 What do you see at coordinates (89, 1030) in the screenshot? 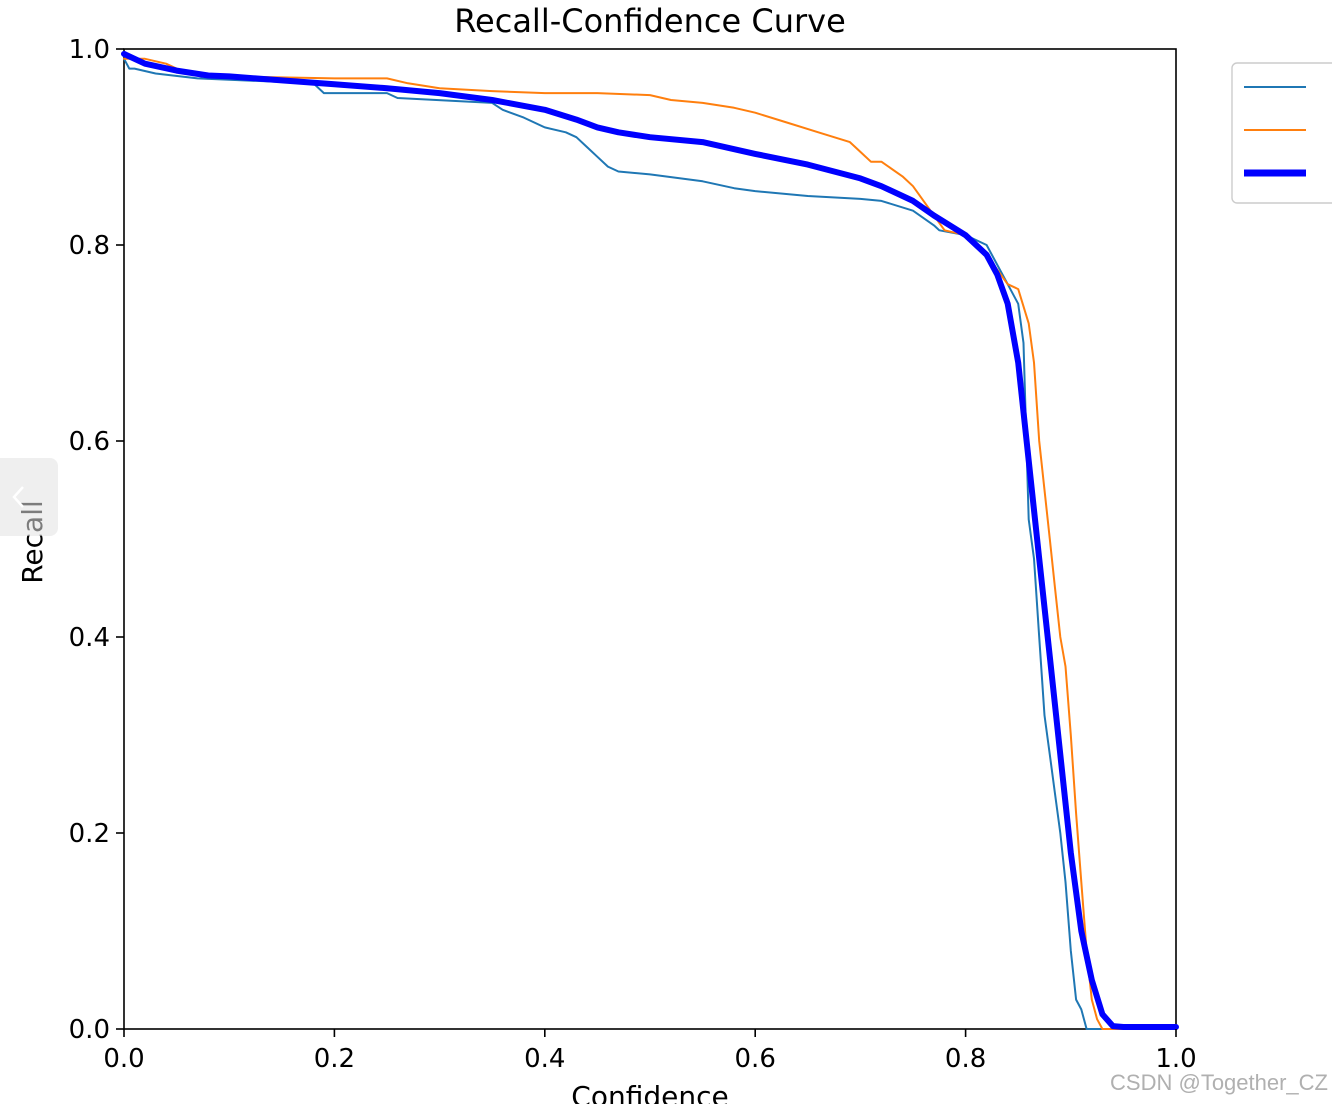
I see `y-tick-label: 0.0` at bounding box center [89, 1030].